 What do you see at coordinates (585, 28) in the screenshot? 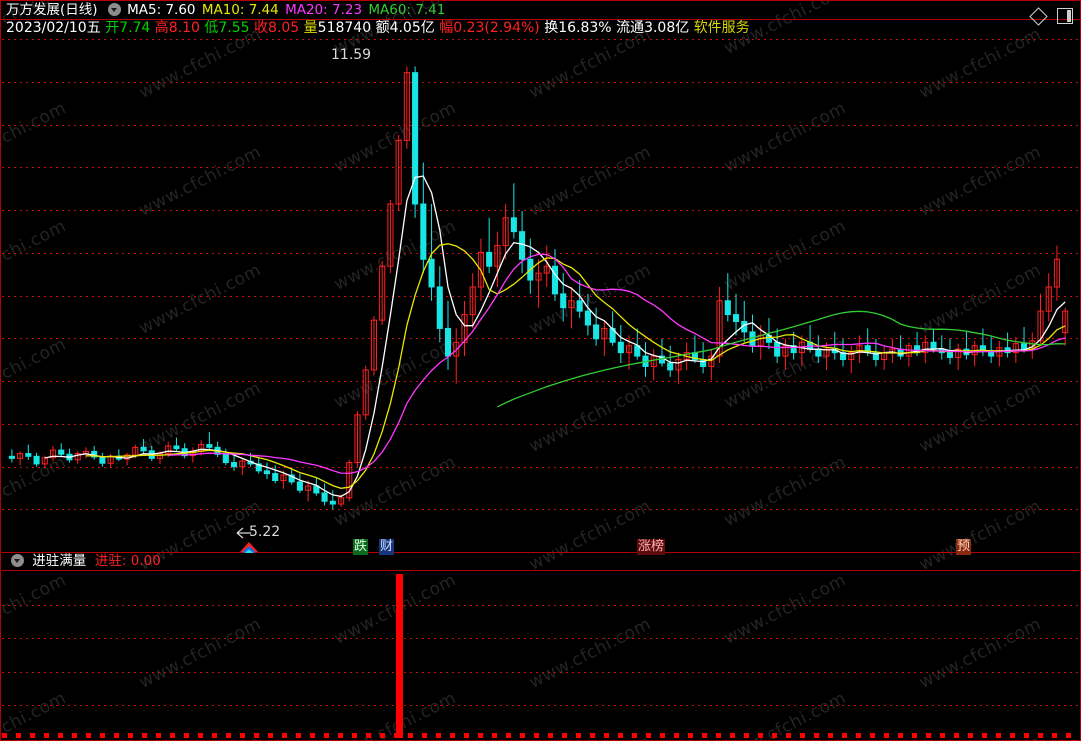
I see `turnover-value: 16.83%` at bounding box center [585, 28].